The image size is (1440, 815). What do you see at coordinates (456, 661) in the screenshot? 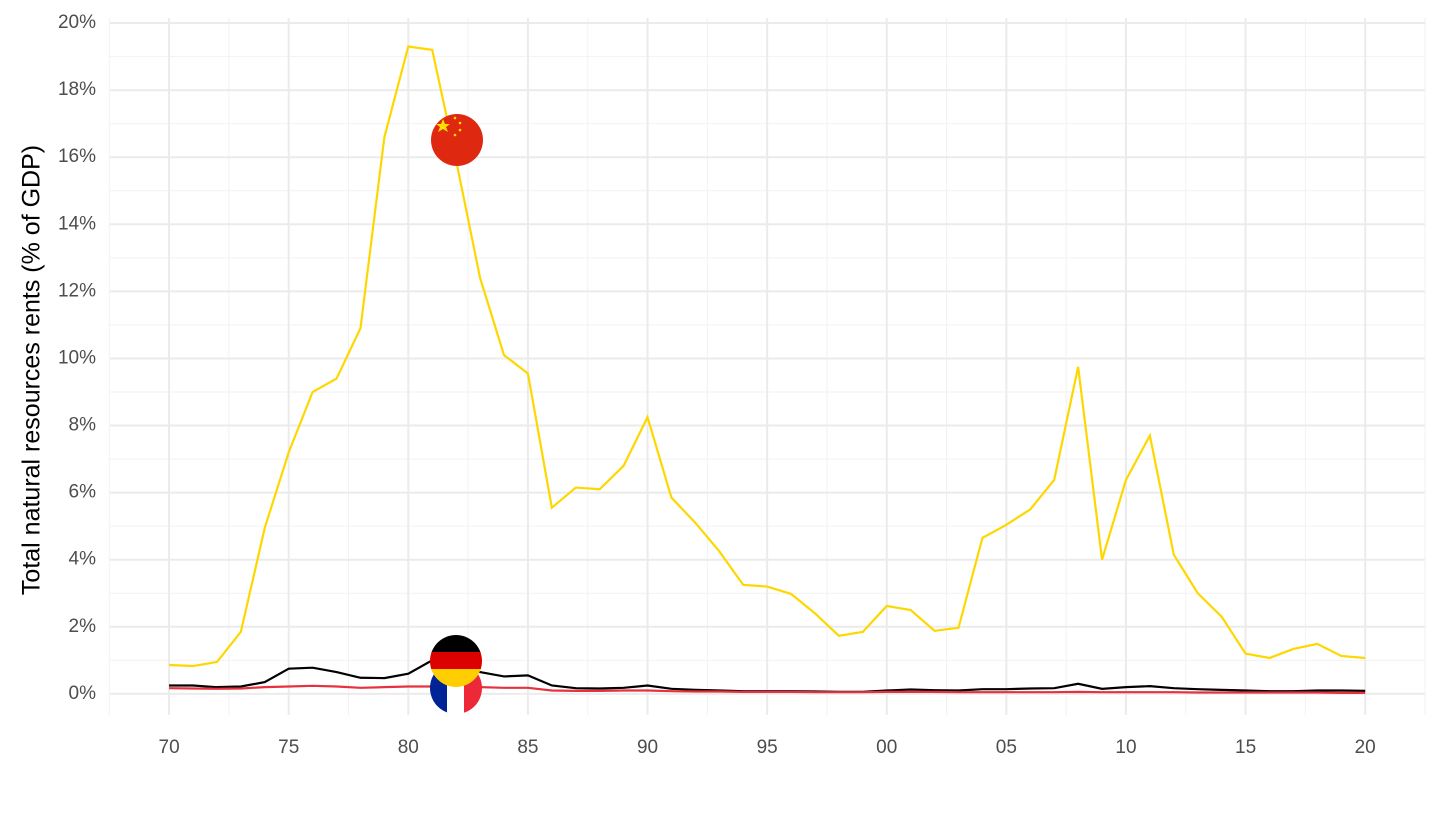
I see `flag-germany` at bounding box center [456, 661].